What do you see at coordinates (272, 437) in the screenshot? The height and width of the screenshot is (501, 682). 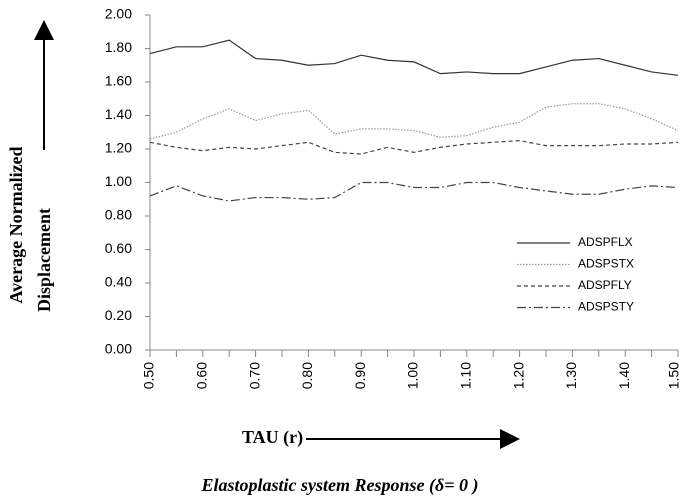 I see `x-axis-label: TAU (r)` at bounding box center [272, 437].